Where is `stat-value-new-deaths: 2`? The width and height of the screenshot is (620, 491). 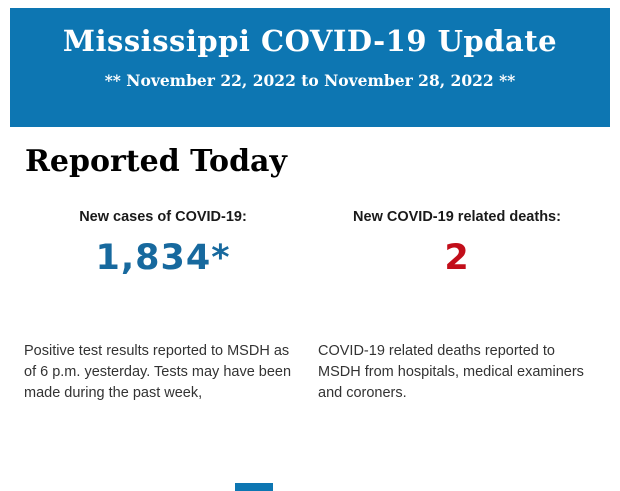 stat-value-new-deaths: 2 is located at coordinates (457, 258).